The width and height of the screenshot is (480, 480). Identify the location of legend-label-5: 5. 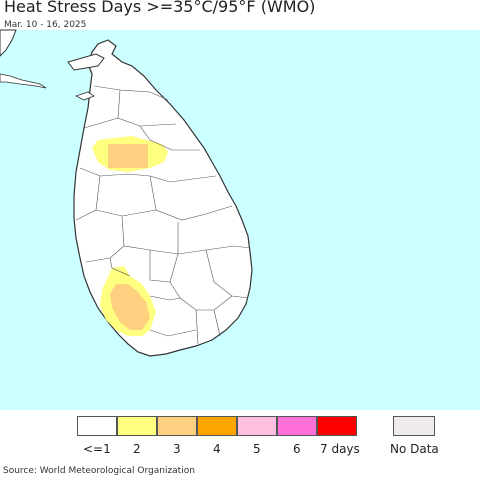
(257, 449).